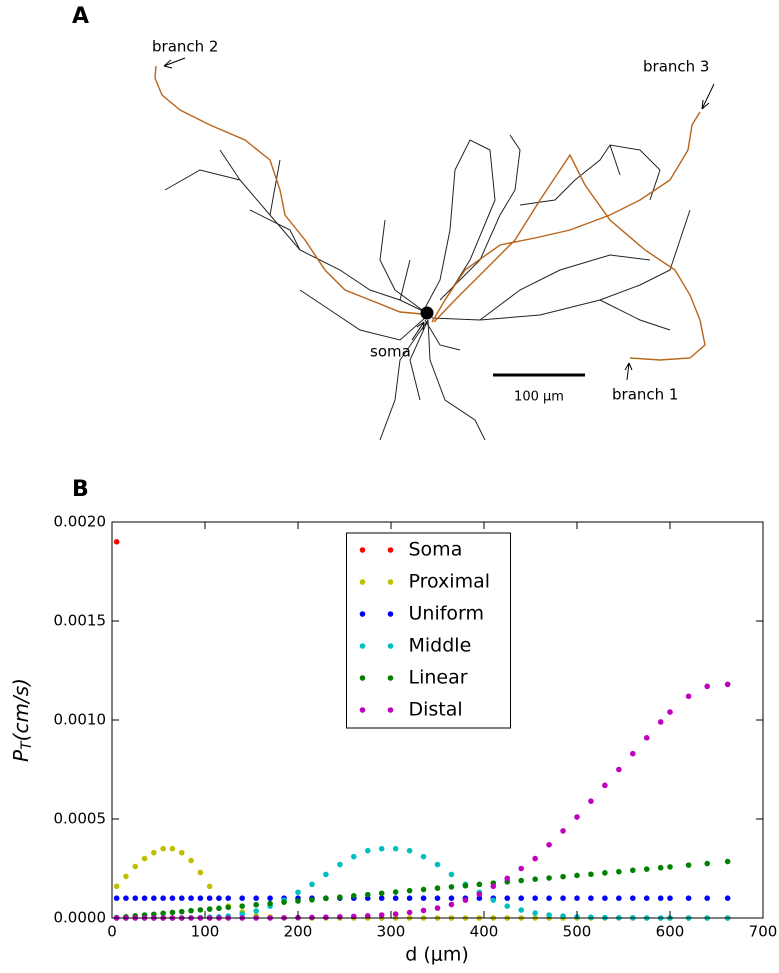 This screenshot has width=779, height=973. I want to click on annotation: branch 3, so click(676, 67).